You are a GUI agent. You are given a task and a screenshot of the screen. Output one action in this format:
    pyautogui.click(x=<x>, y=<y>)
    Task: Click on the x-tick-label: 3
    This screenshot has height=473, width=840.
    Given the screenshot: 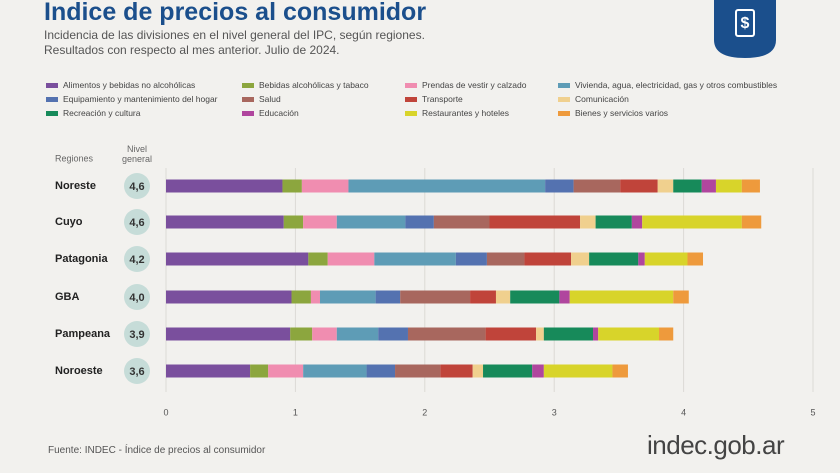 What is the action you would take?
    pyautogui.click(x=554, y=412)
    